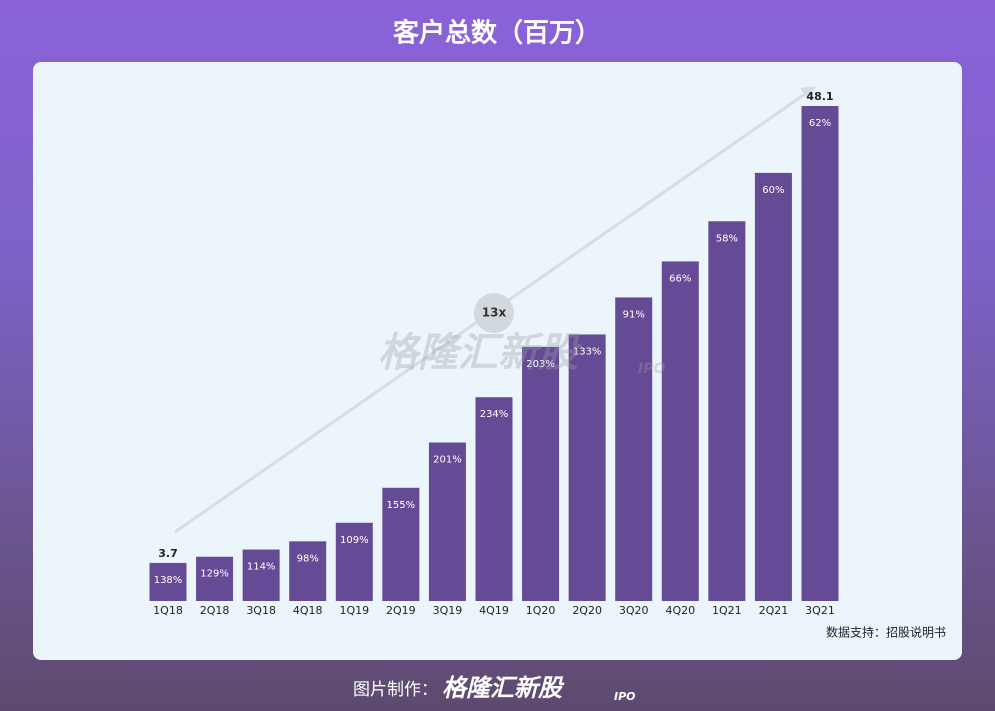 The image size is (995, 711). I want to click on growth-label: 155%, so click(401, 505).